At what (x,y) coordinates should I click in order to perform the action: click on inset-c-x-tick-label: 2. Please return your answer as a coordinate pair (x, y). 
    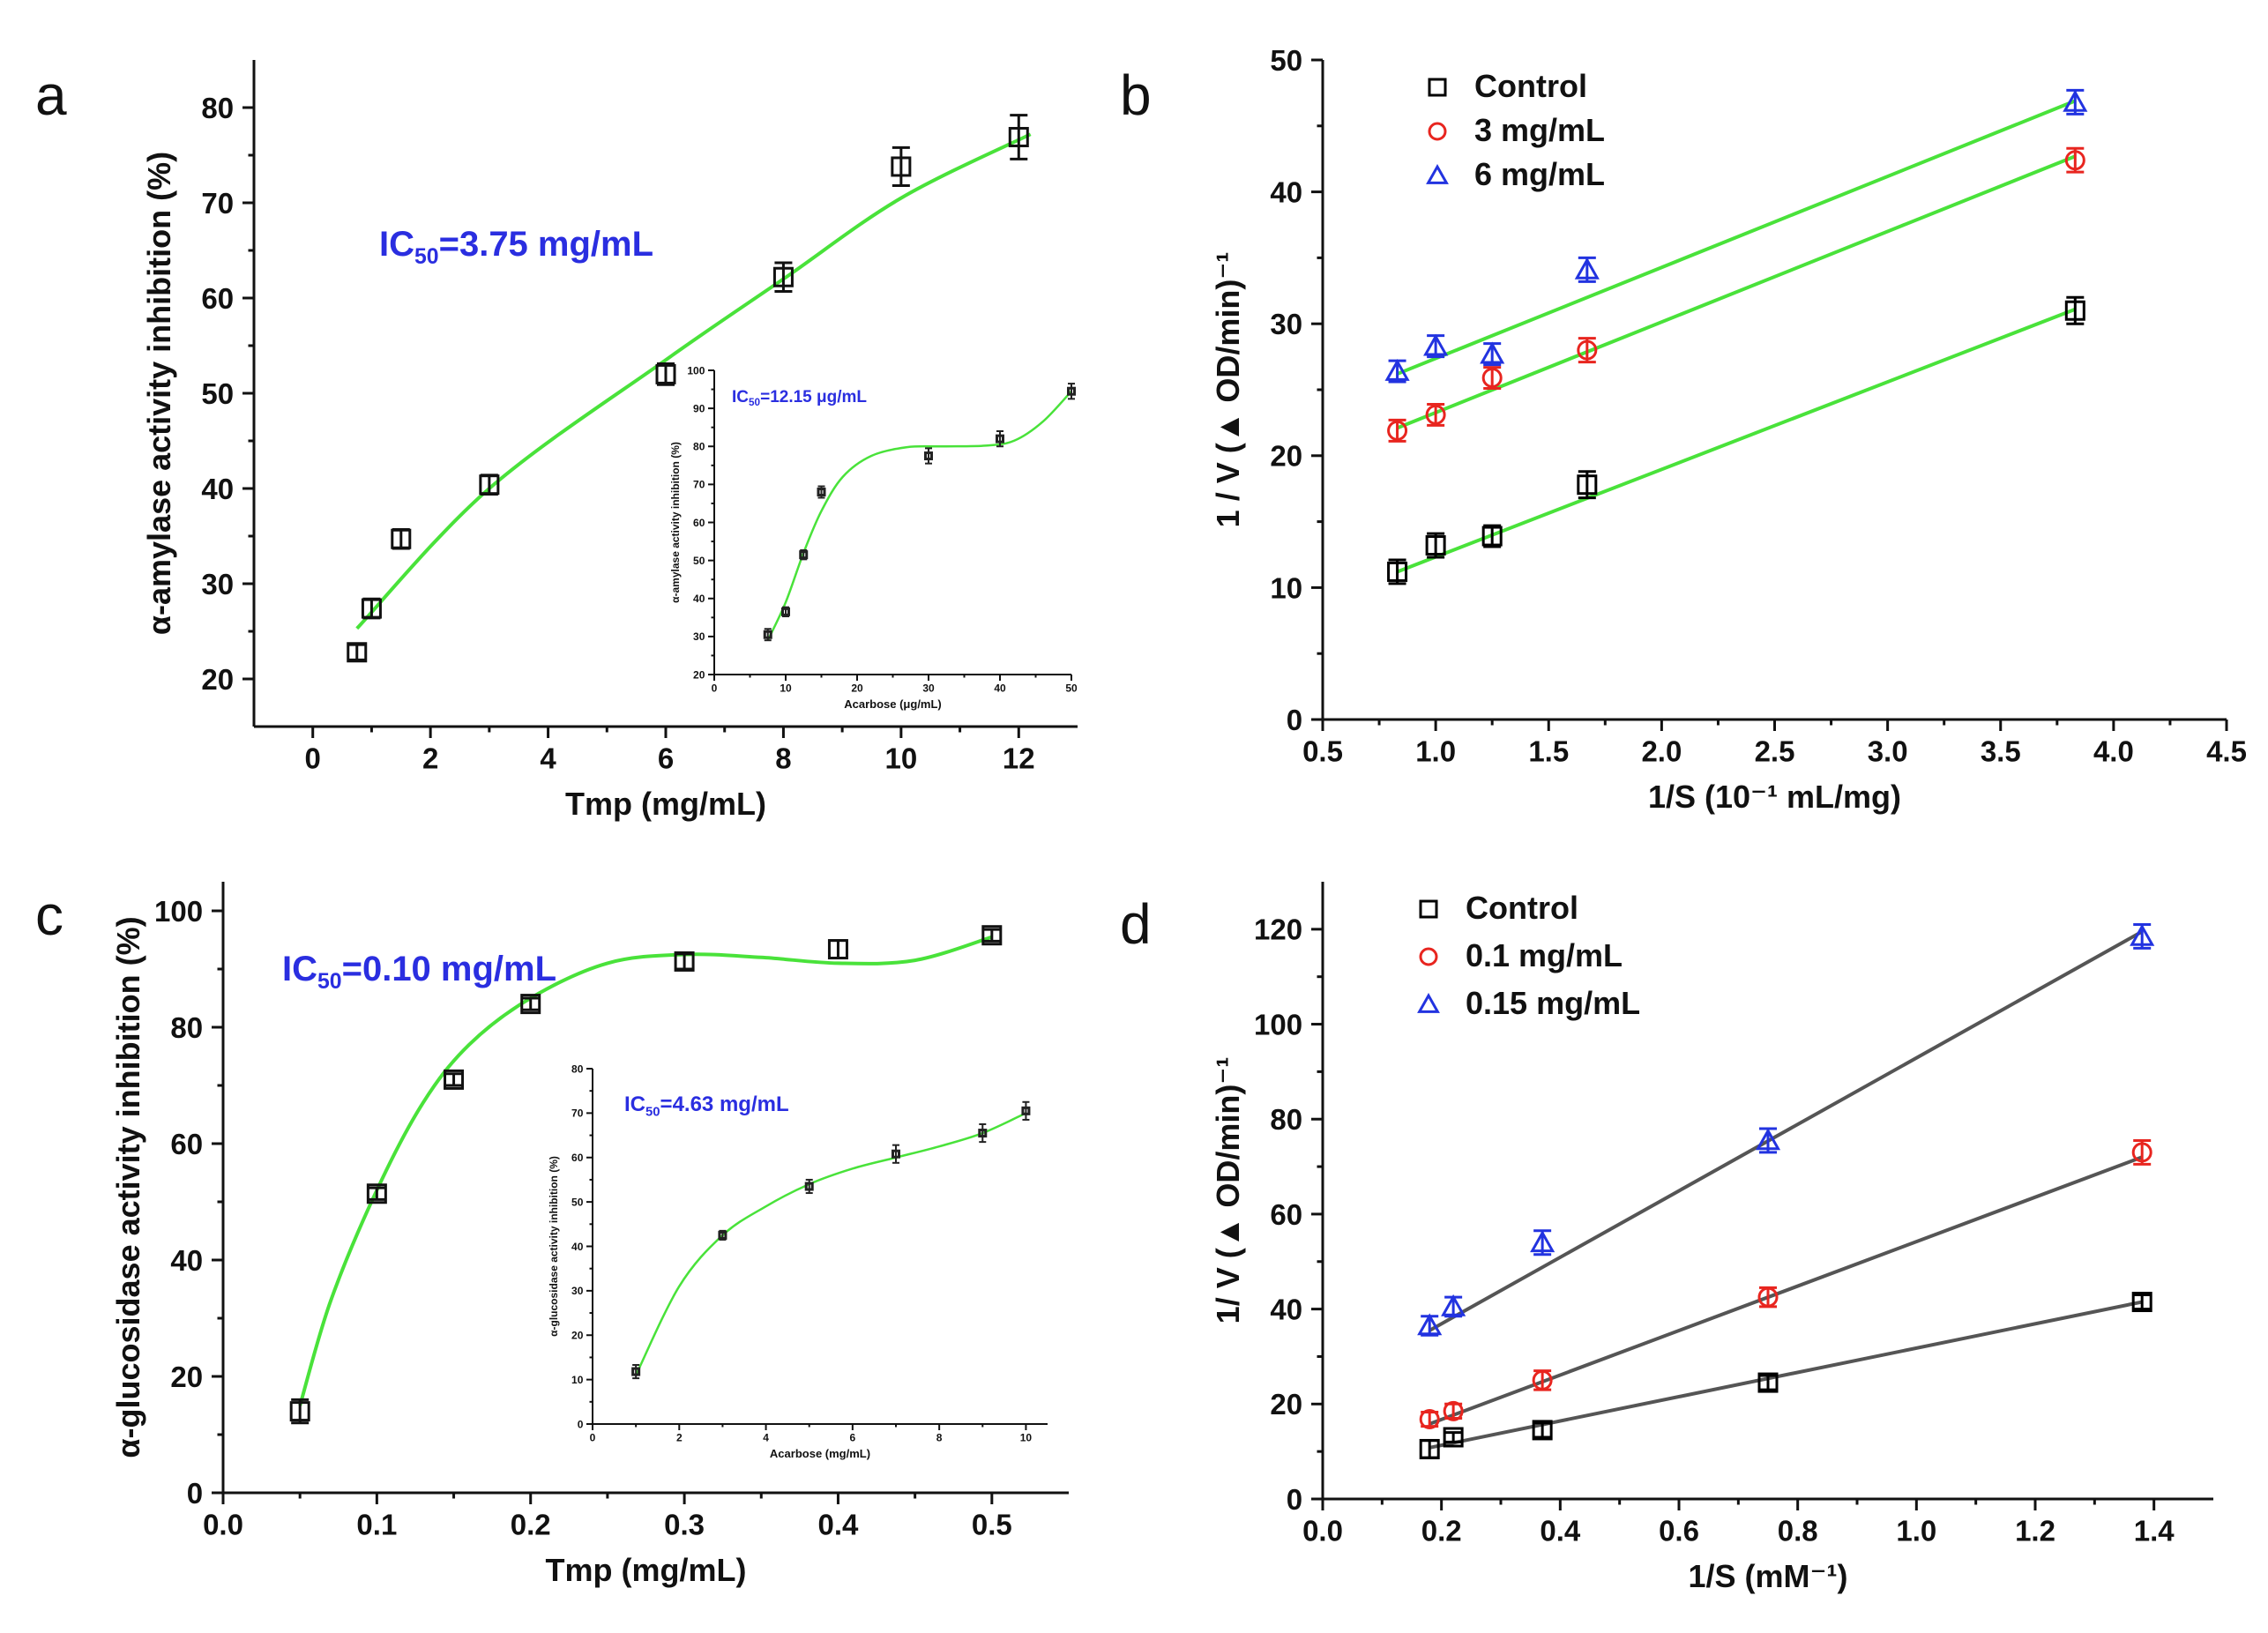
    Looking at the image, I should click on (679, 1438).